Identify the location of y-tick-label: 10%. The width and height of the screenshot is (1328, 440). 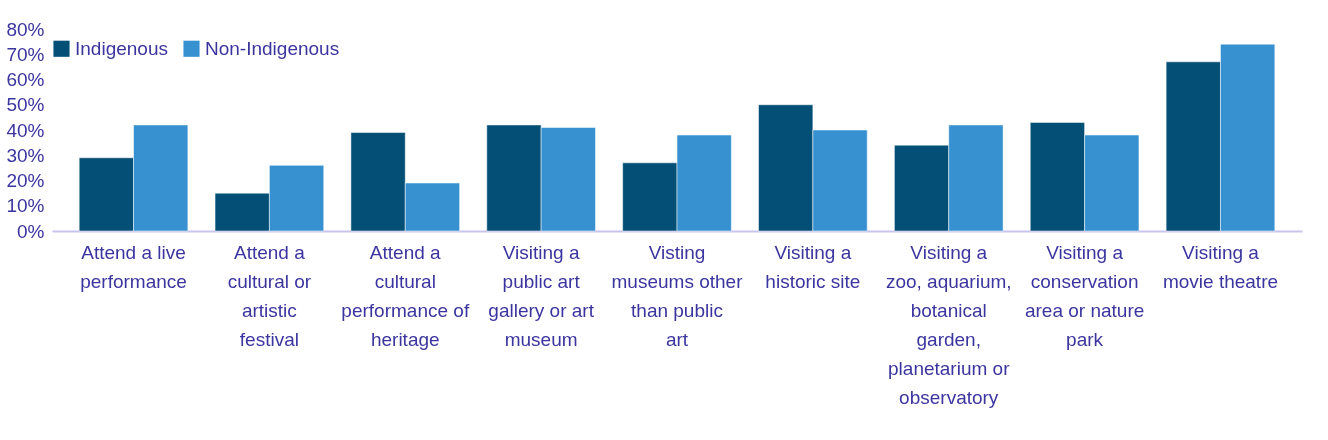
(25, 206).